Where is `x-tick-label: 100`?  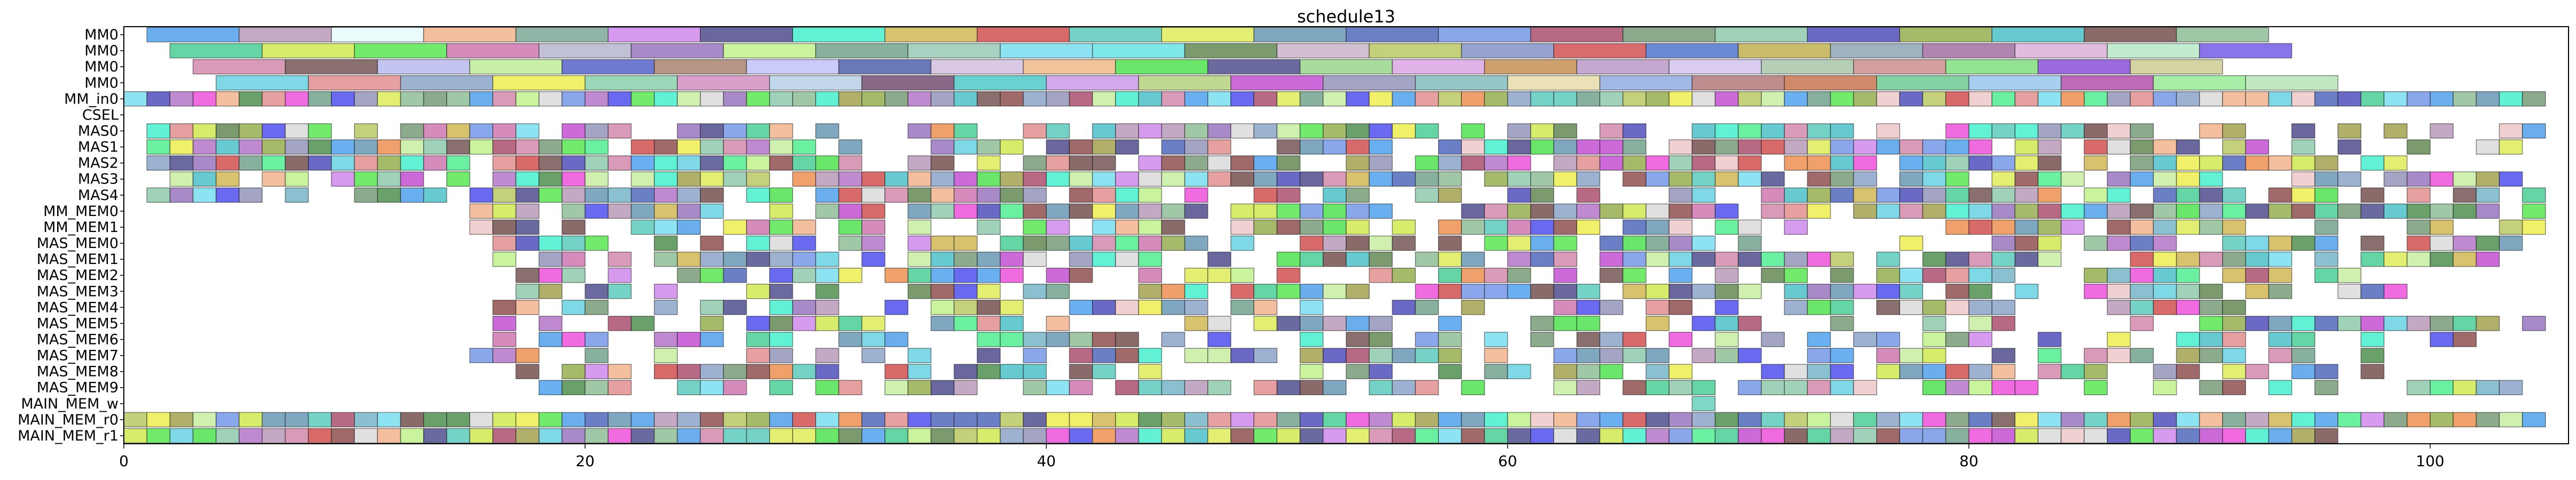 x-tick-label: 100 is located at coordinates (2430, 461).